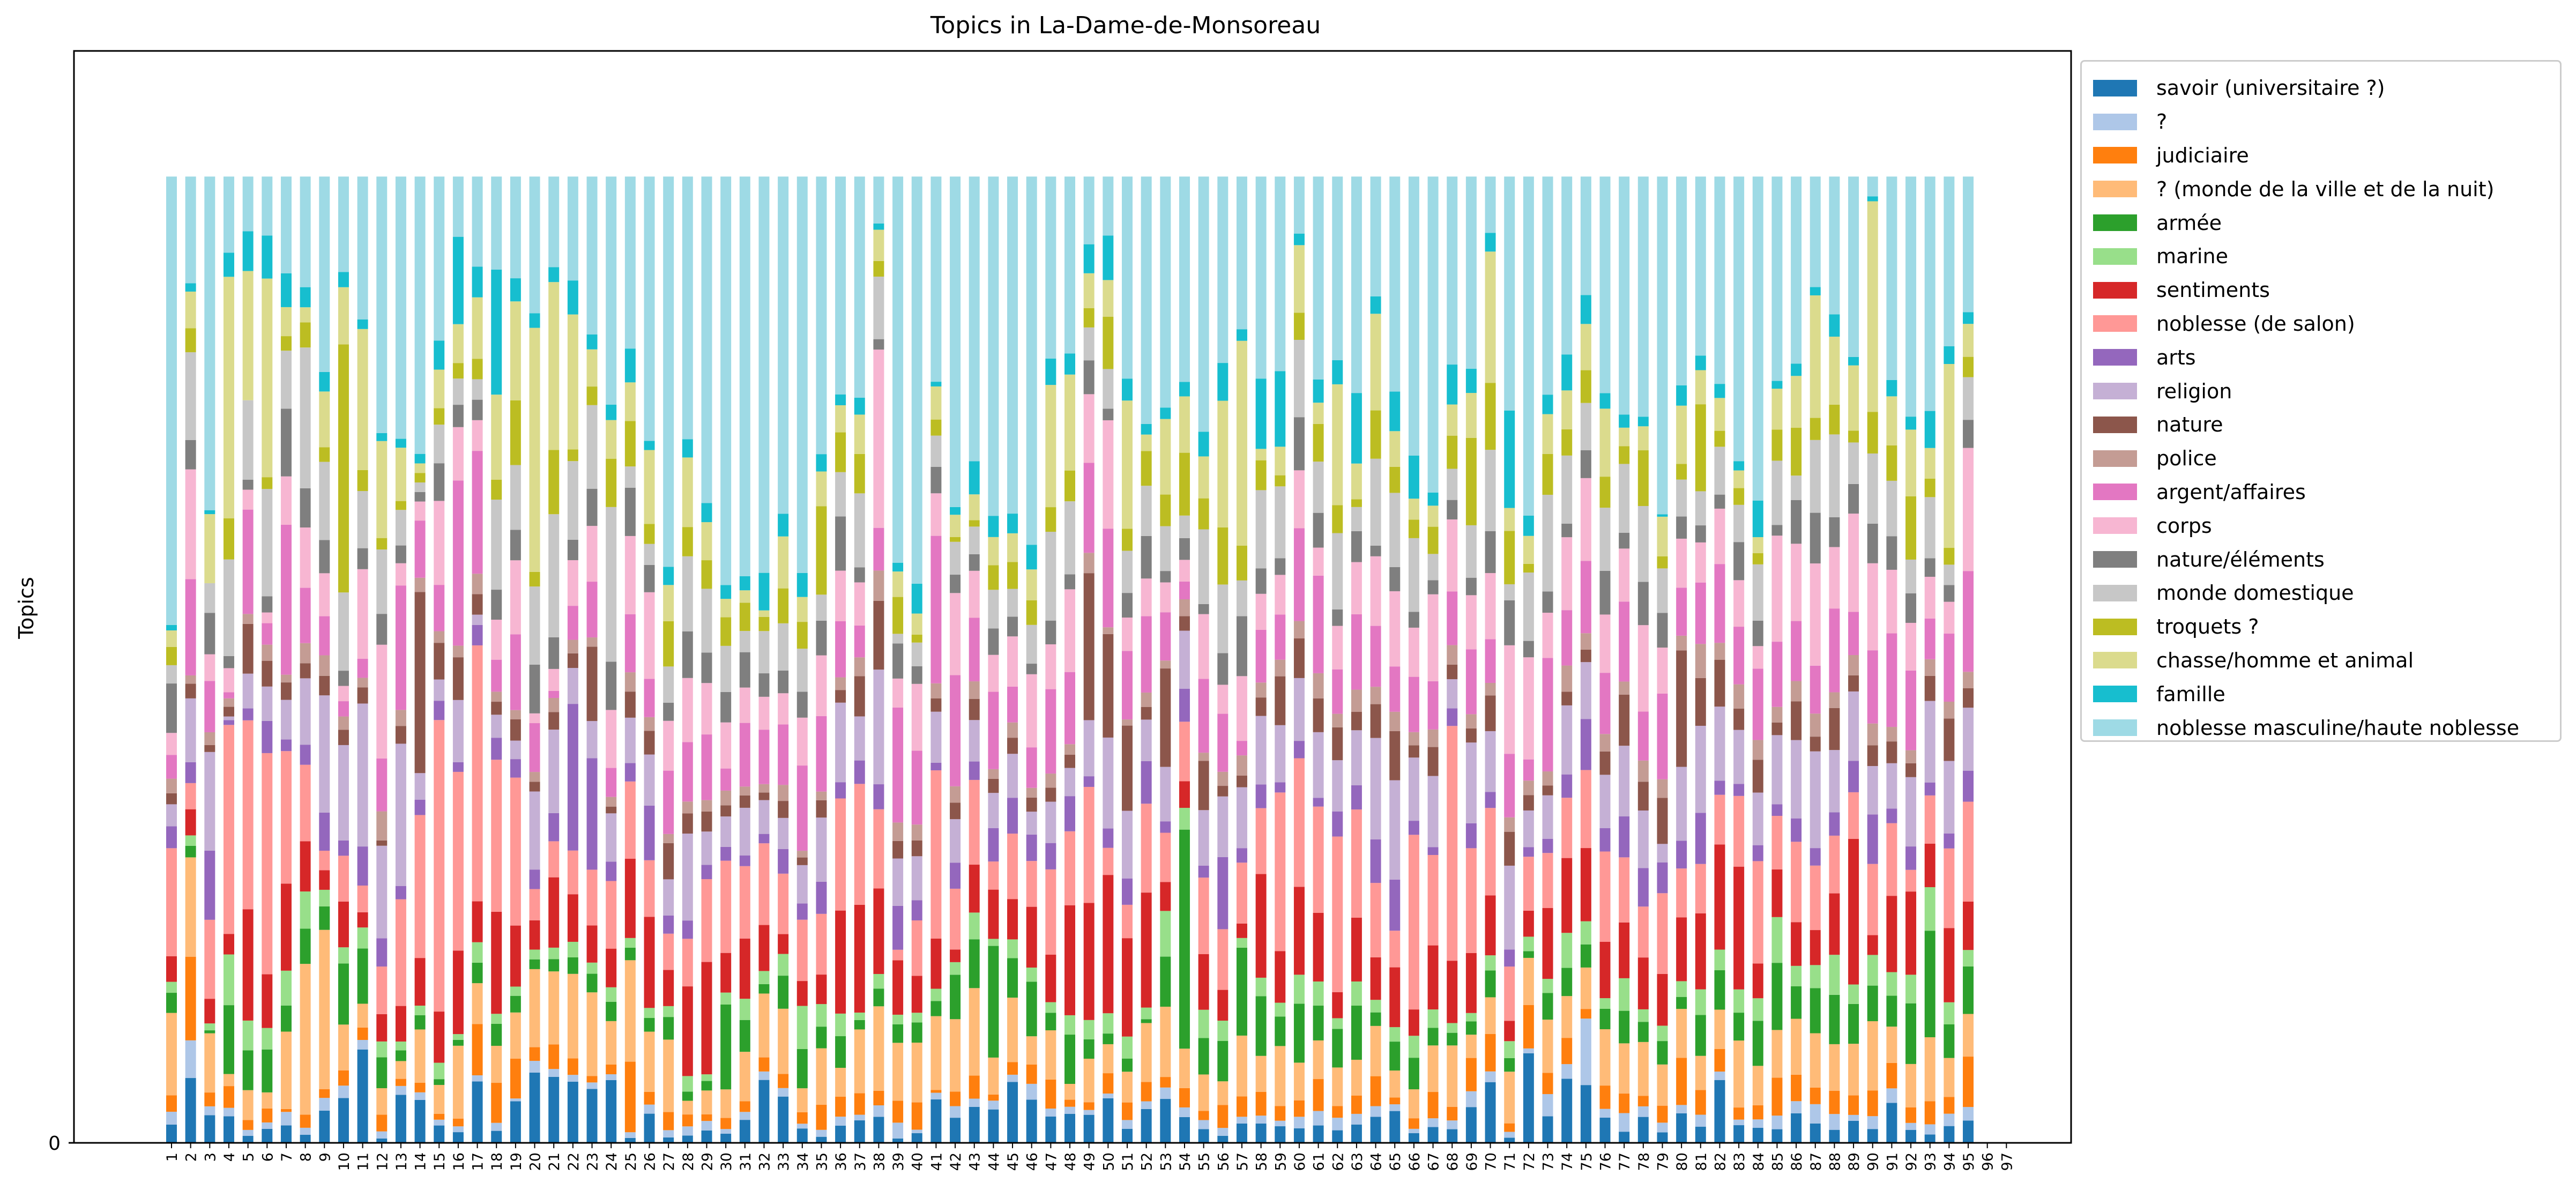 Image resolution: width=2576 pixels, height=1197 pixels. What do you see at coordinates (1223, 1162) in the screenshot?
I see `x-tick-label-56: 56` at bounding box center [1223, 1162].